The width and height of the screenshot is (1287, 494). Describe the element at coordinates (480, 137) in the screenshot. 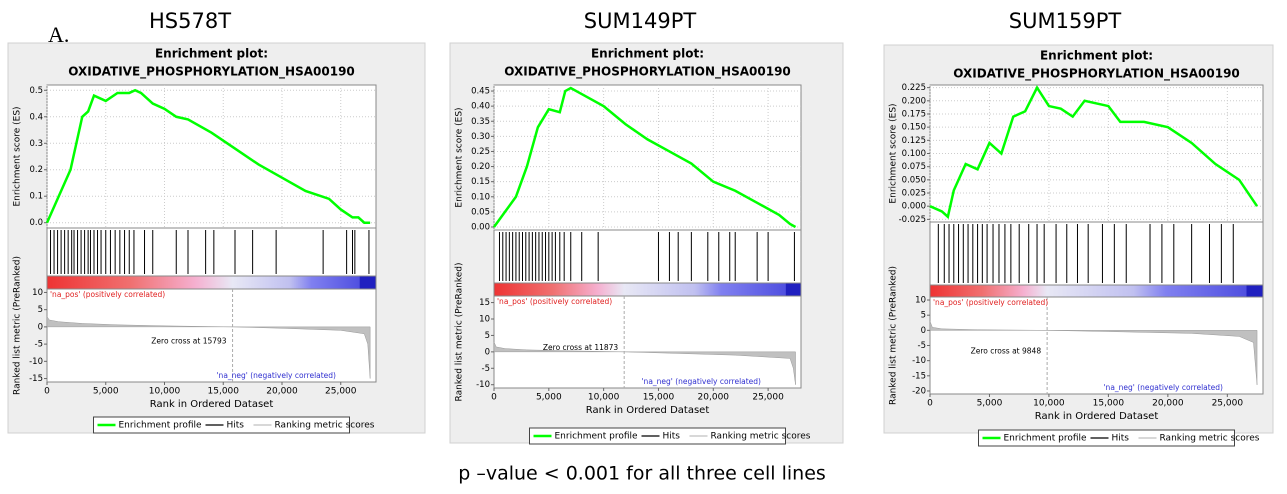

I see `y-tick-label: 0.30` at that location.